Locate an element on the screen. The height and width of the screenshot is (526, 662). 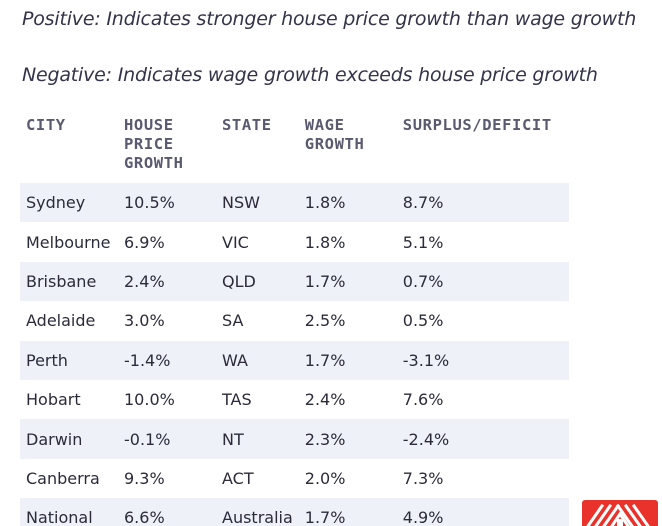
cell-house-price-growth: 10.5% is located at coordinates (167, 203).